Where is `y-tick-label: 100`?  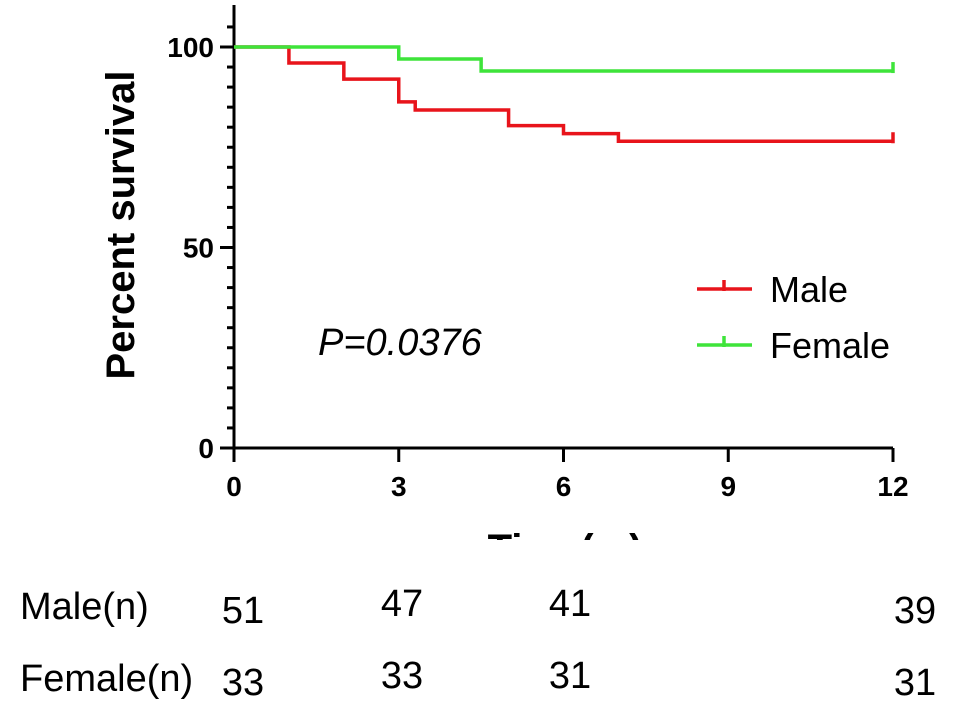
y-tick-label: 100 is located at coordinates (190, 47).